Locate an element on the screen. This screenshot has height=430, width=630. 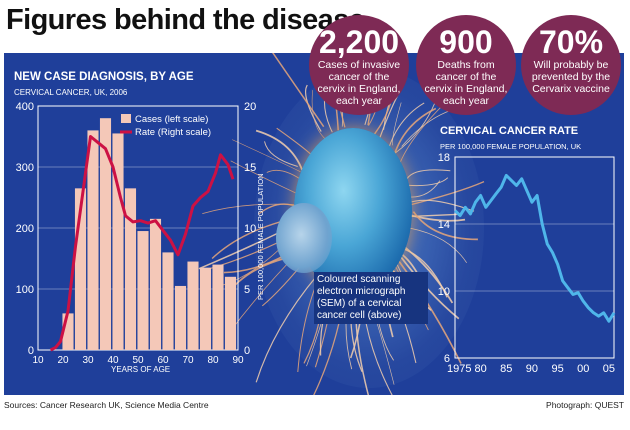
chart2-ticks: 6 10 14 18 1975 80 85 90 95 00 05 is located at coordinates (526, 263).